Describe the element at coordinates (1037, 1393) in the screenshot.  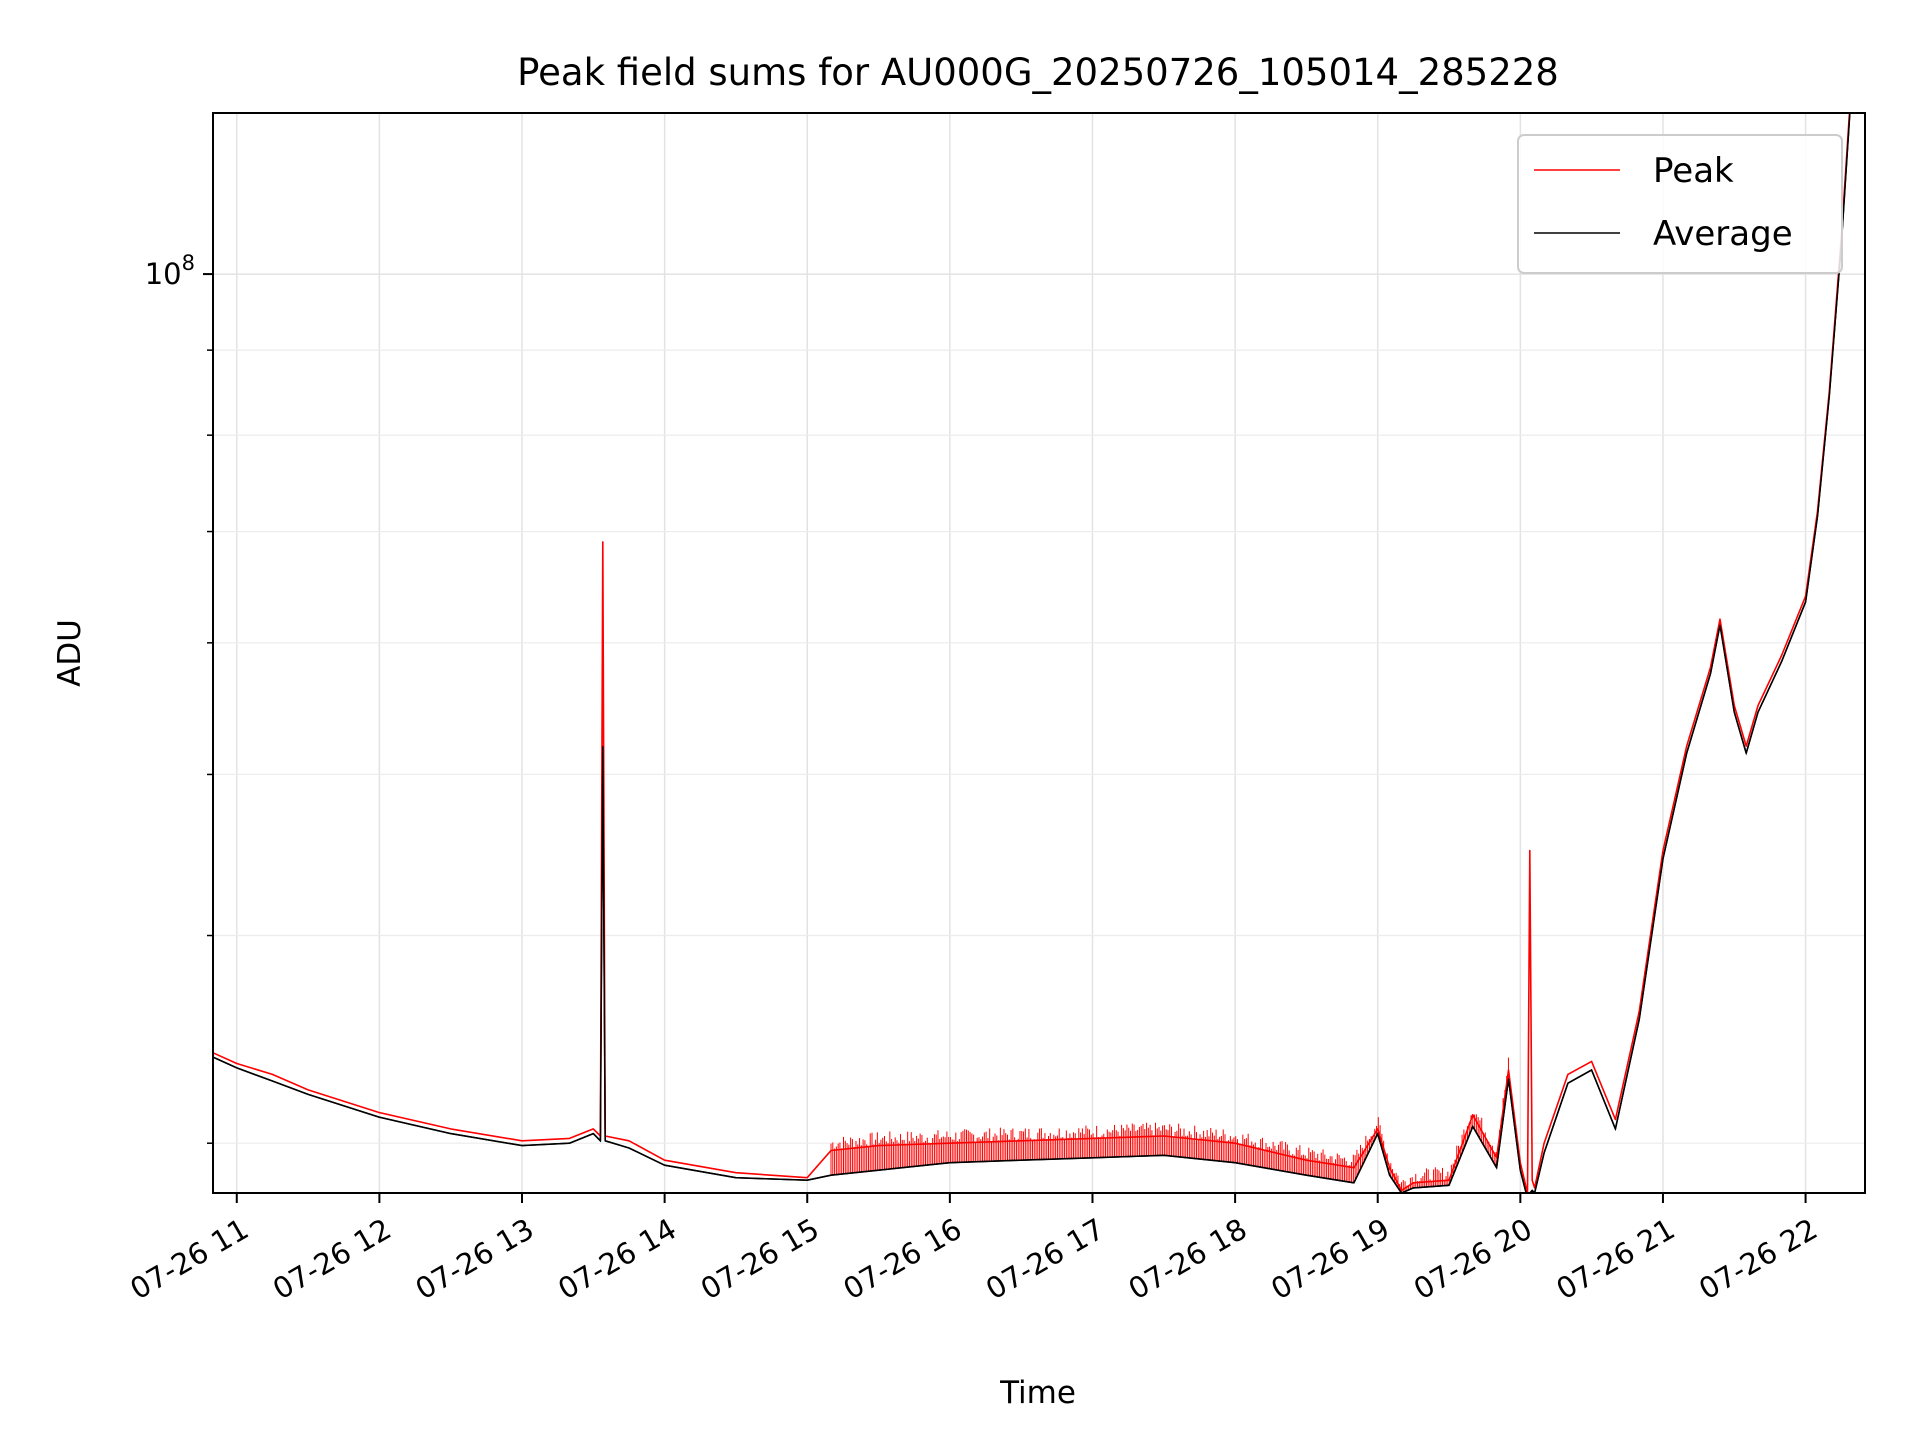
I see `x-axis-title: Time` at that location.